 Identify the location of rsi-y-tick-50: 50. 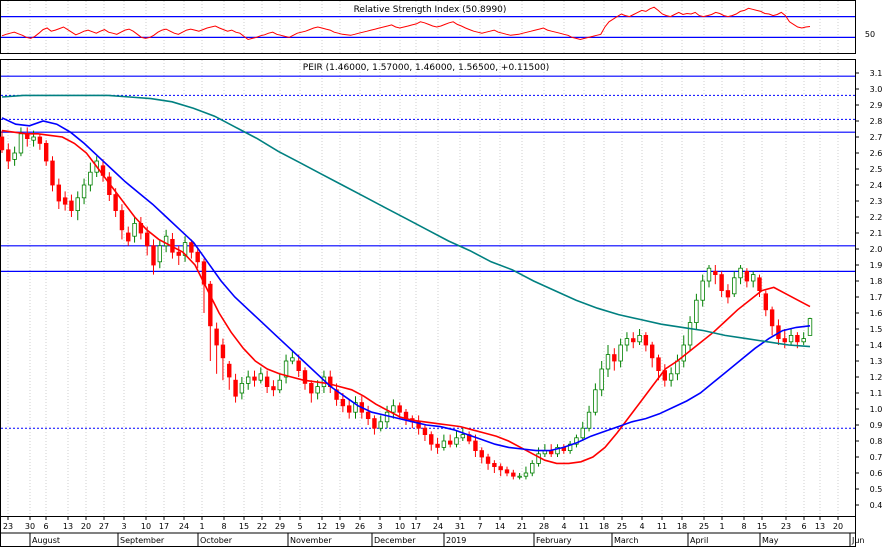
(870, 34).